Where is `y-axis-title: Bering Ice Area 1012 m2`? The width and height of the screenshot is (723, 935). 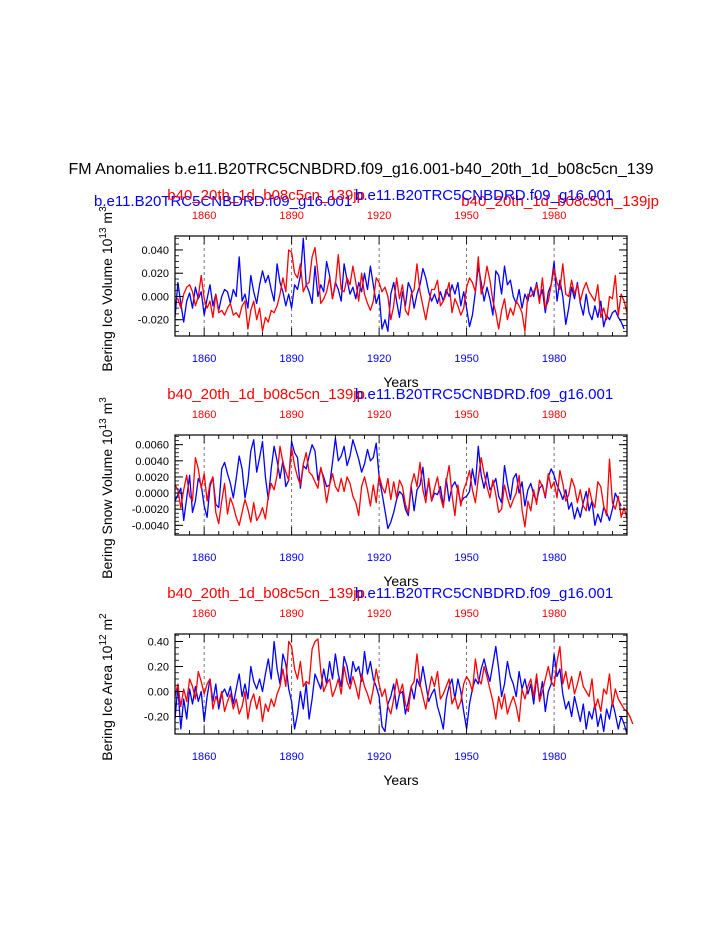 y-axis-title: Bering Ice Area 1012 m2 is located at coordinates (106, 687).